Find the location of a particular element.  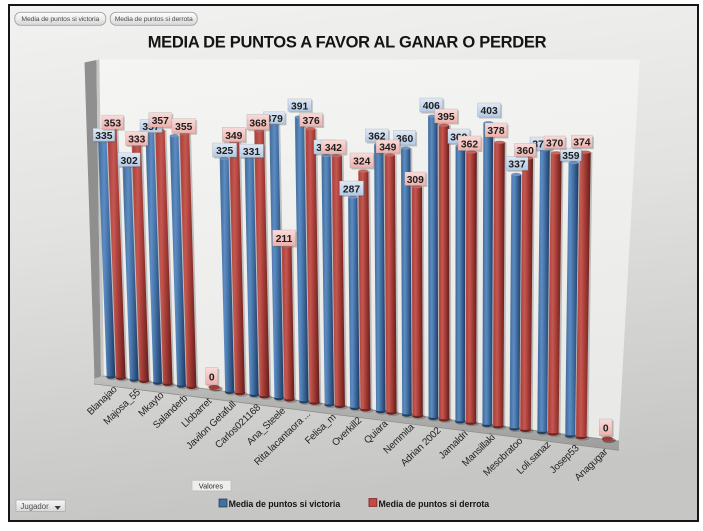

svg-text: 337 is located at coordinates (516, 165).